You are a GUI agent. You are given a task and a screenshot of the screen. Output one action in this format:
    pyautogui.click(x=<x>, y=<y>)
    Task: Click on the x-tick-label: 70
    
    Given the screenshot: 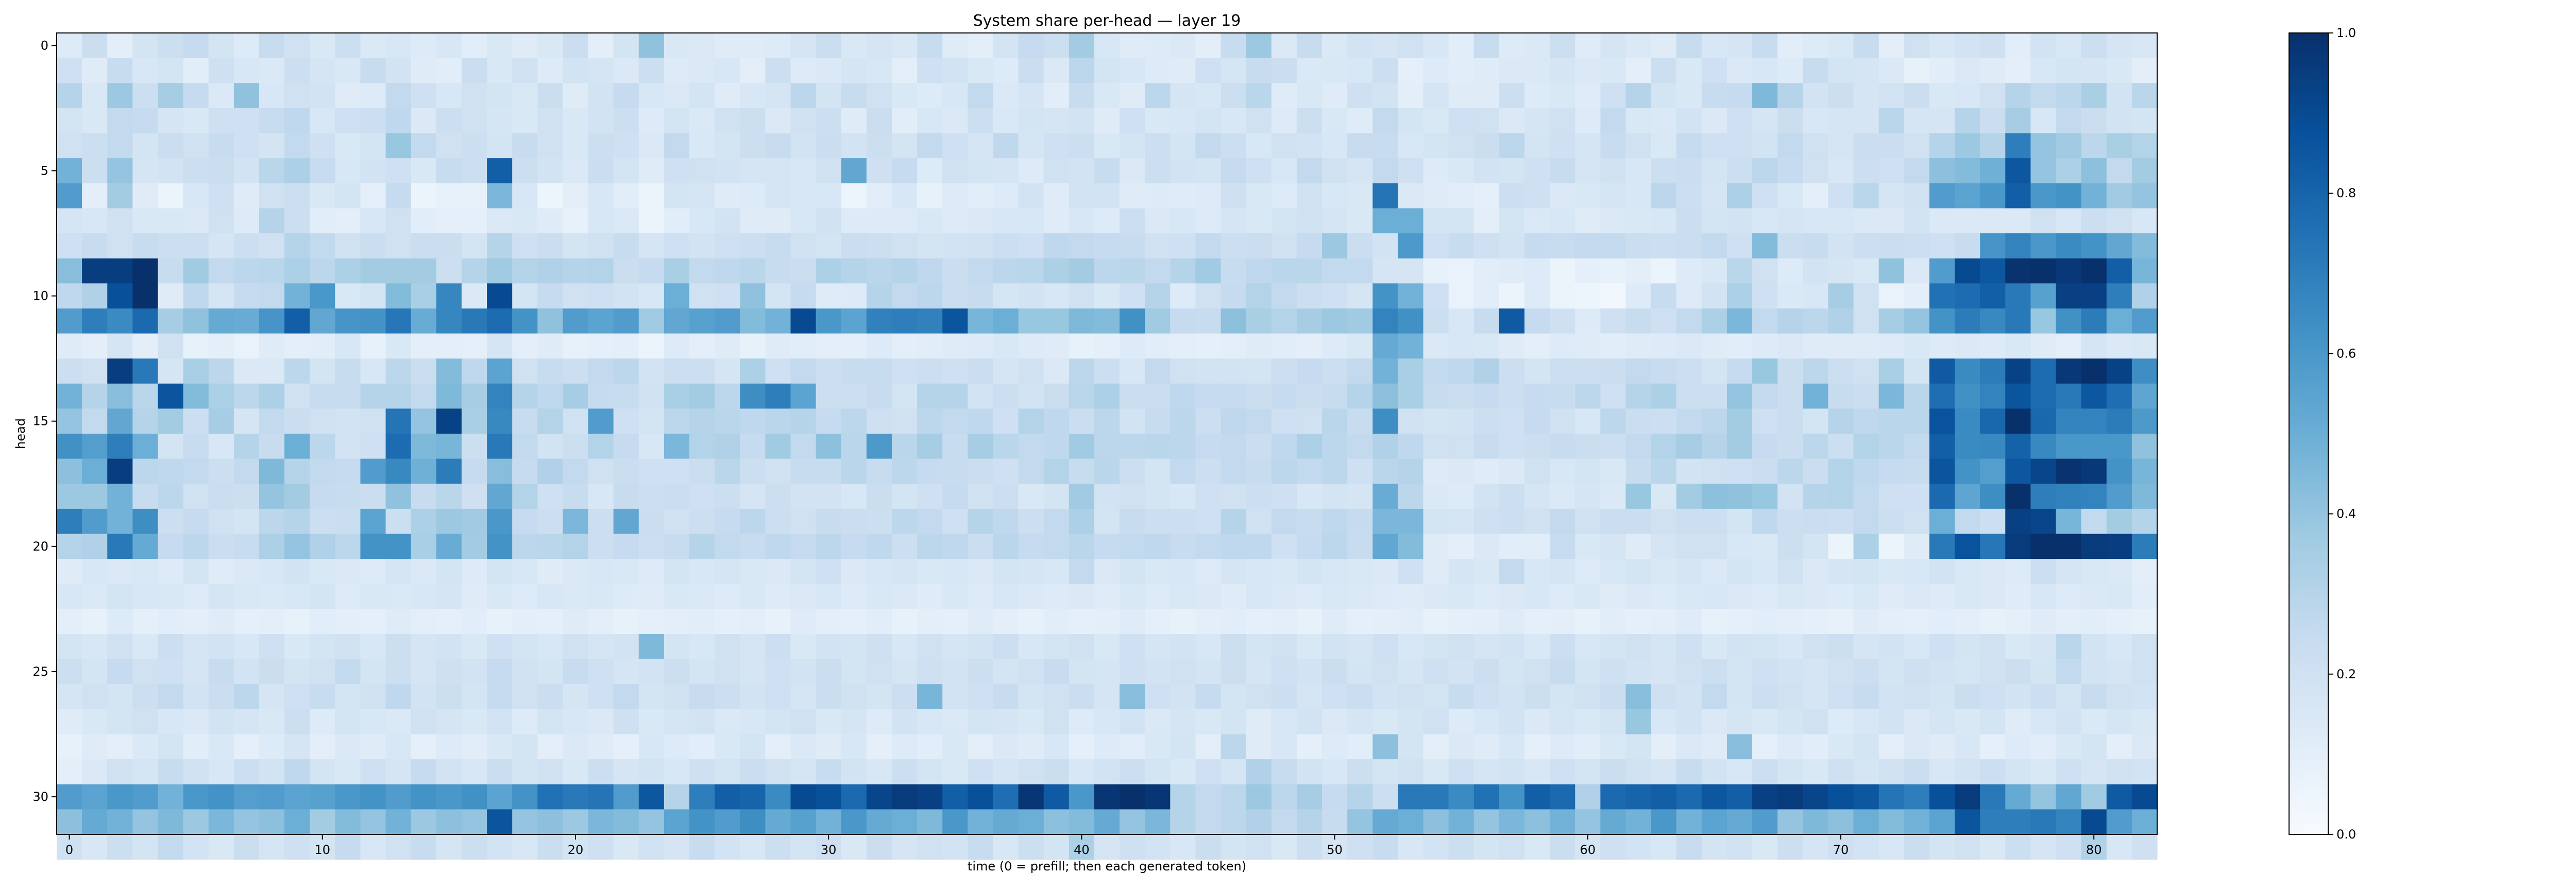 What is the action you would take?
    pyautogui.click(x=1841, y=850)
    